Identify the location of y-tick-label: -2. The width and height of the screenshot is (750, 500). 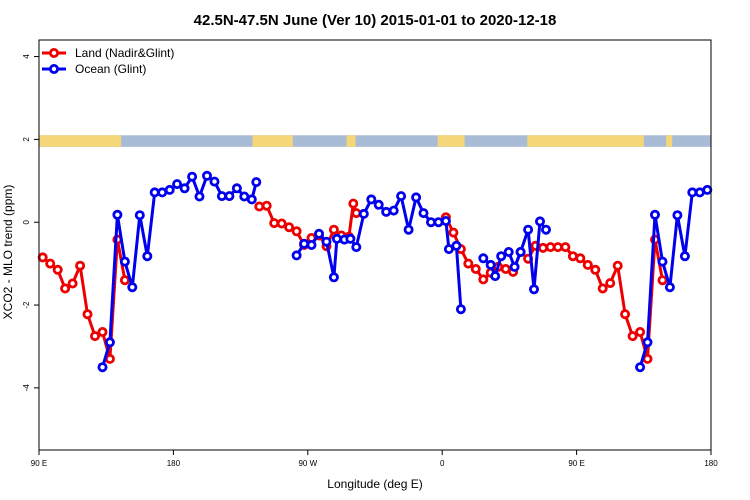
(26, 305).